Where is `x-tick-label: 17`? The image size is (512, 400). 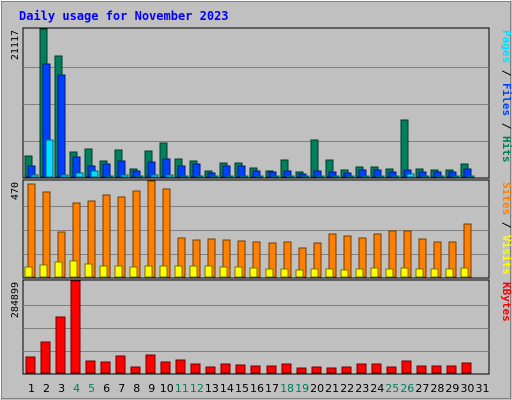
x-tick-label: 17 is located at coordinates (272, 388).